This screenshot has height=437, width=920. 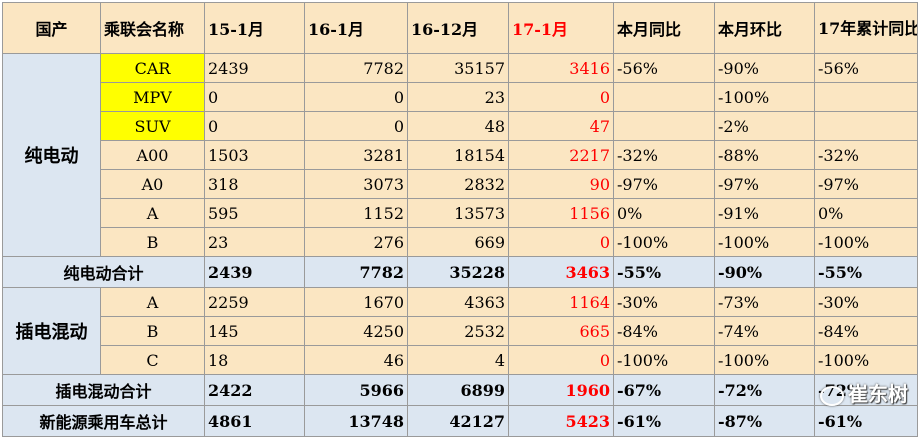 I want to click on header-cell: 本月同比, so click(x=664, y=28).